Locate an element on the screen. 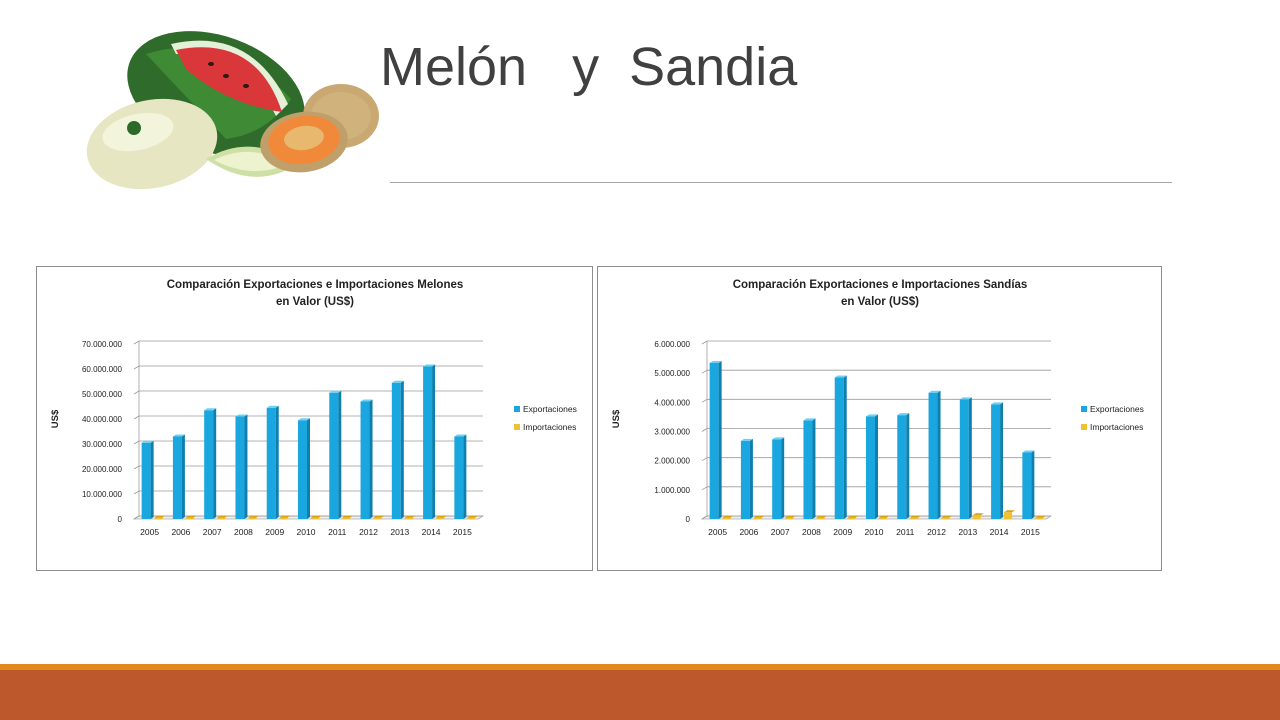 The image size is (1280, 720). x-tick-label: 2009 is located at coordinates (274, 532).